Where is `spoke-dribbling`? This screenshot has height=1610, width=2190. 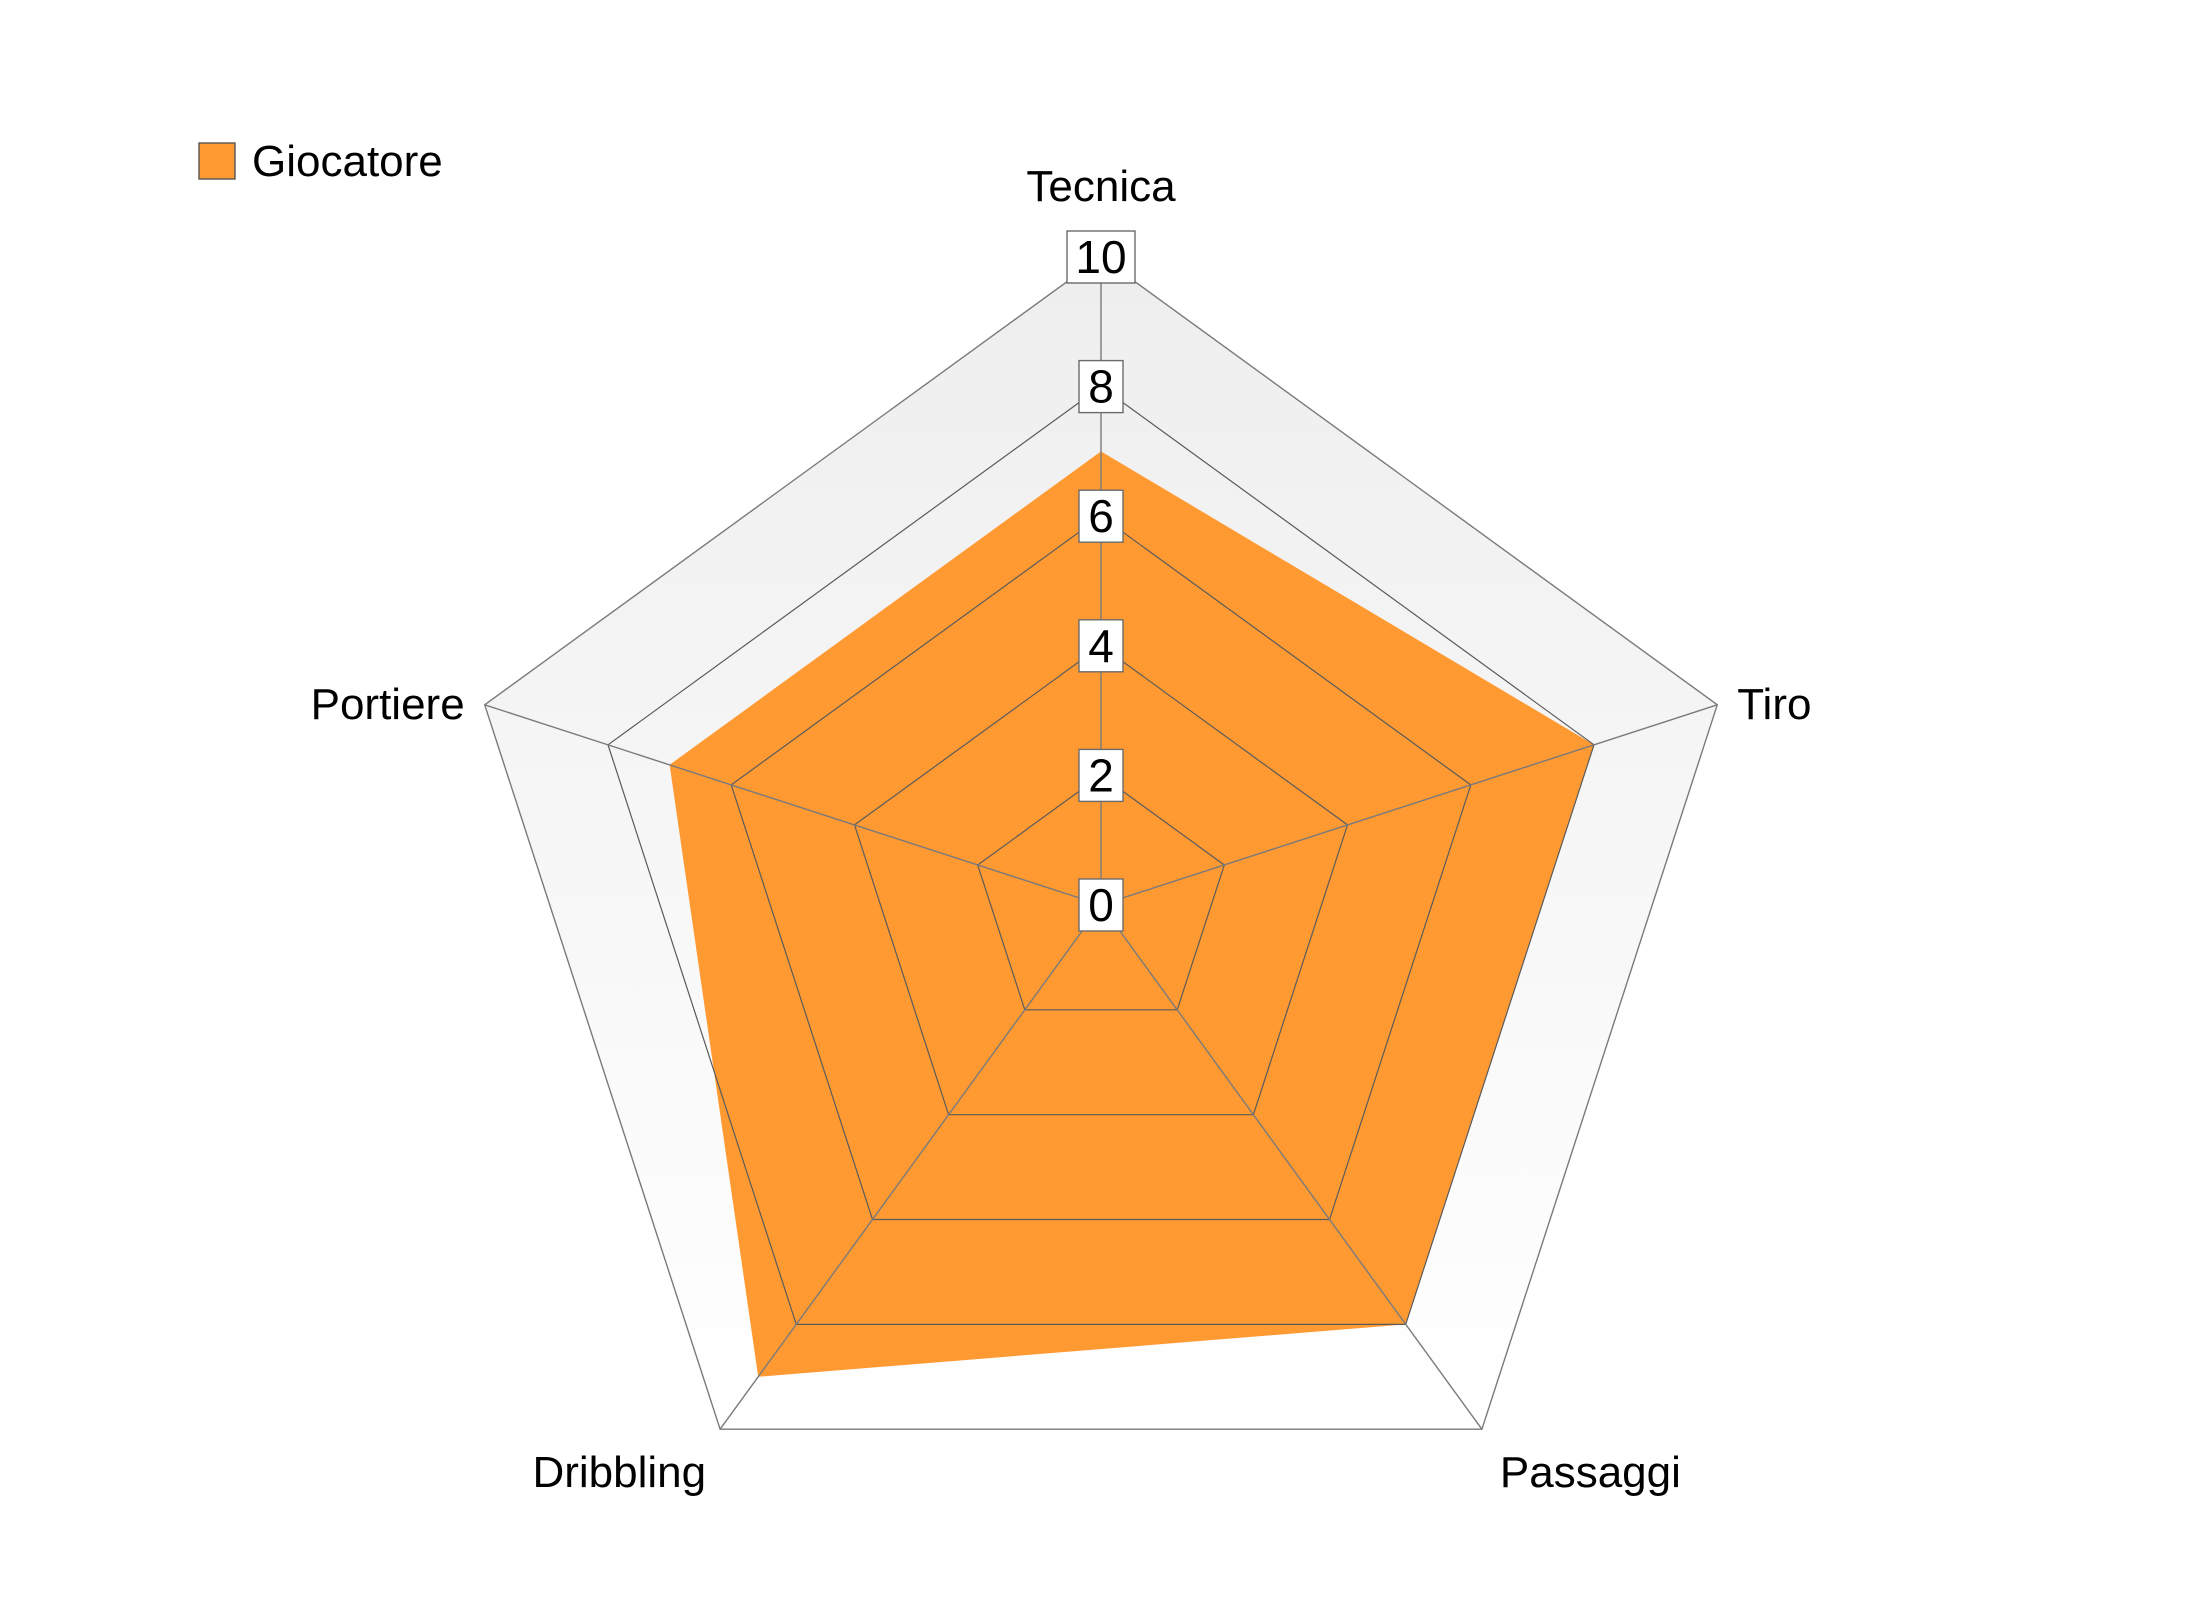 spoke-dribbling is located at coordinates (910, 1167).